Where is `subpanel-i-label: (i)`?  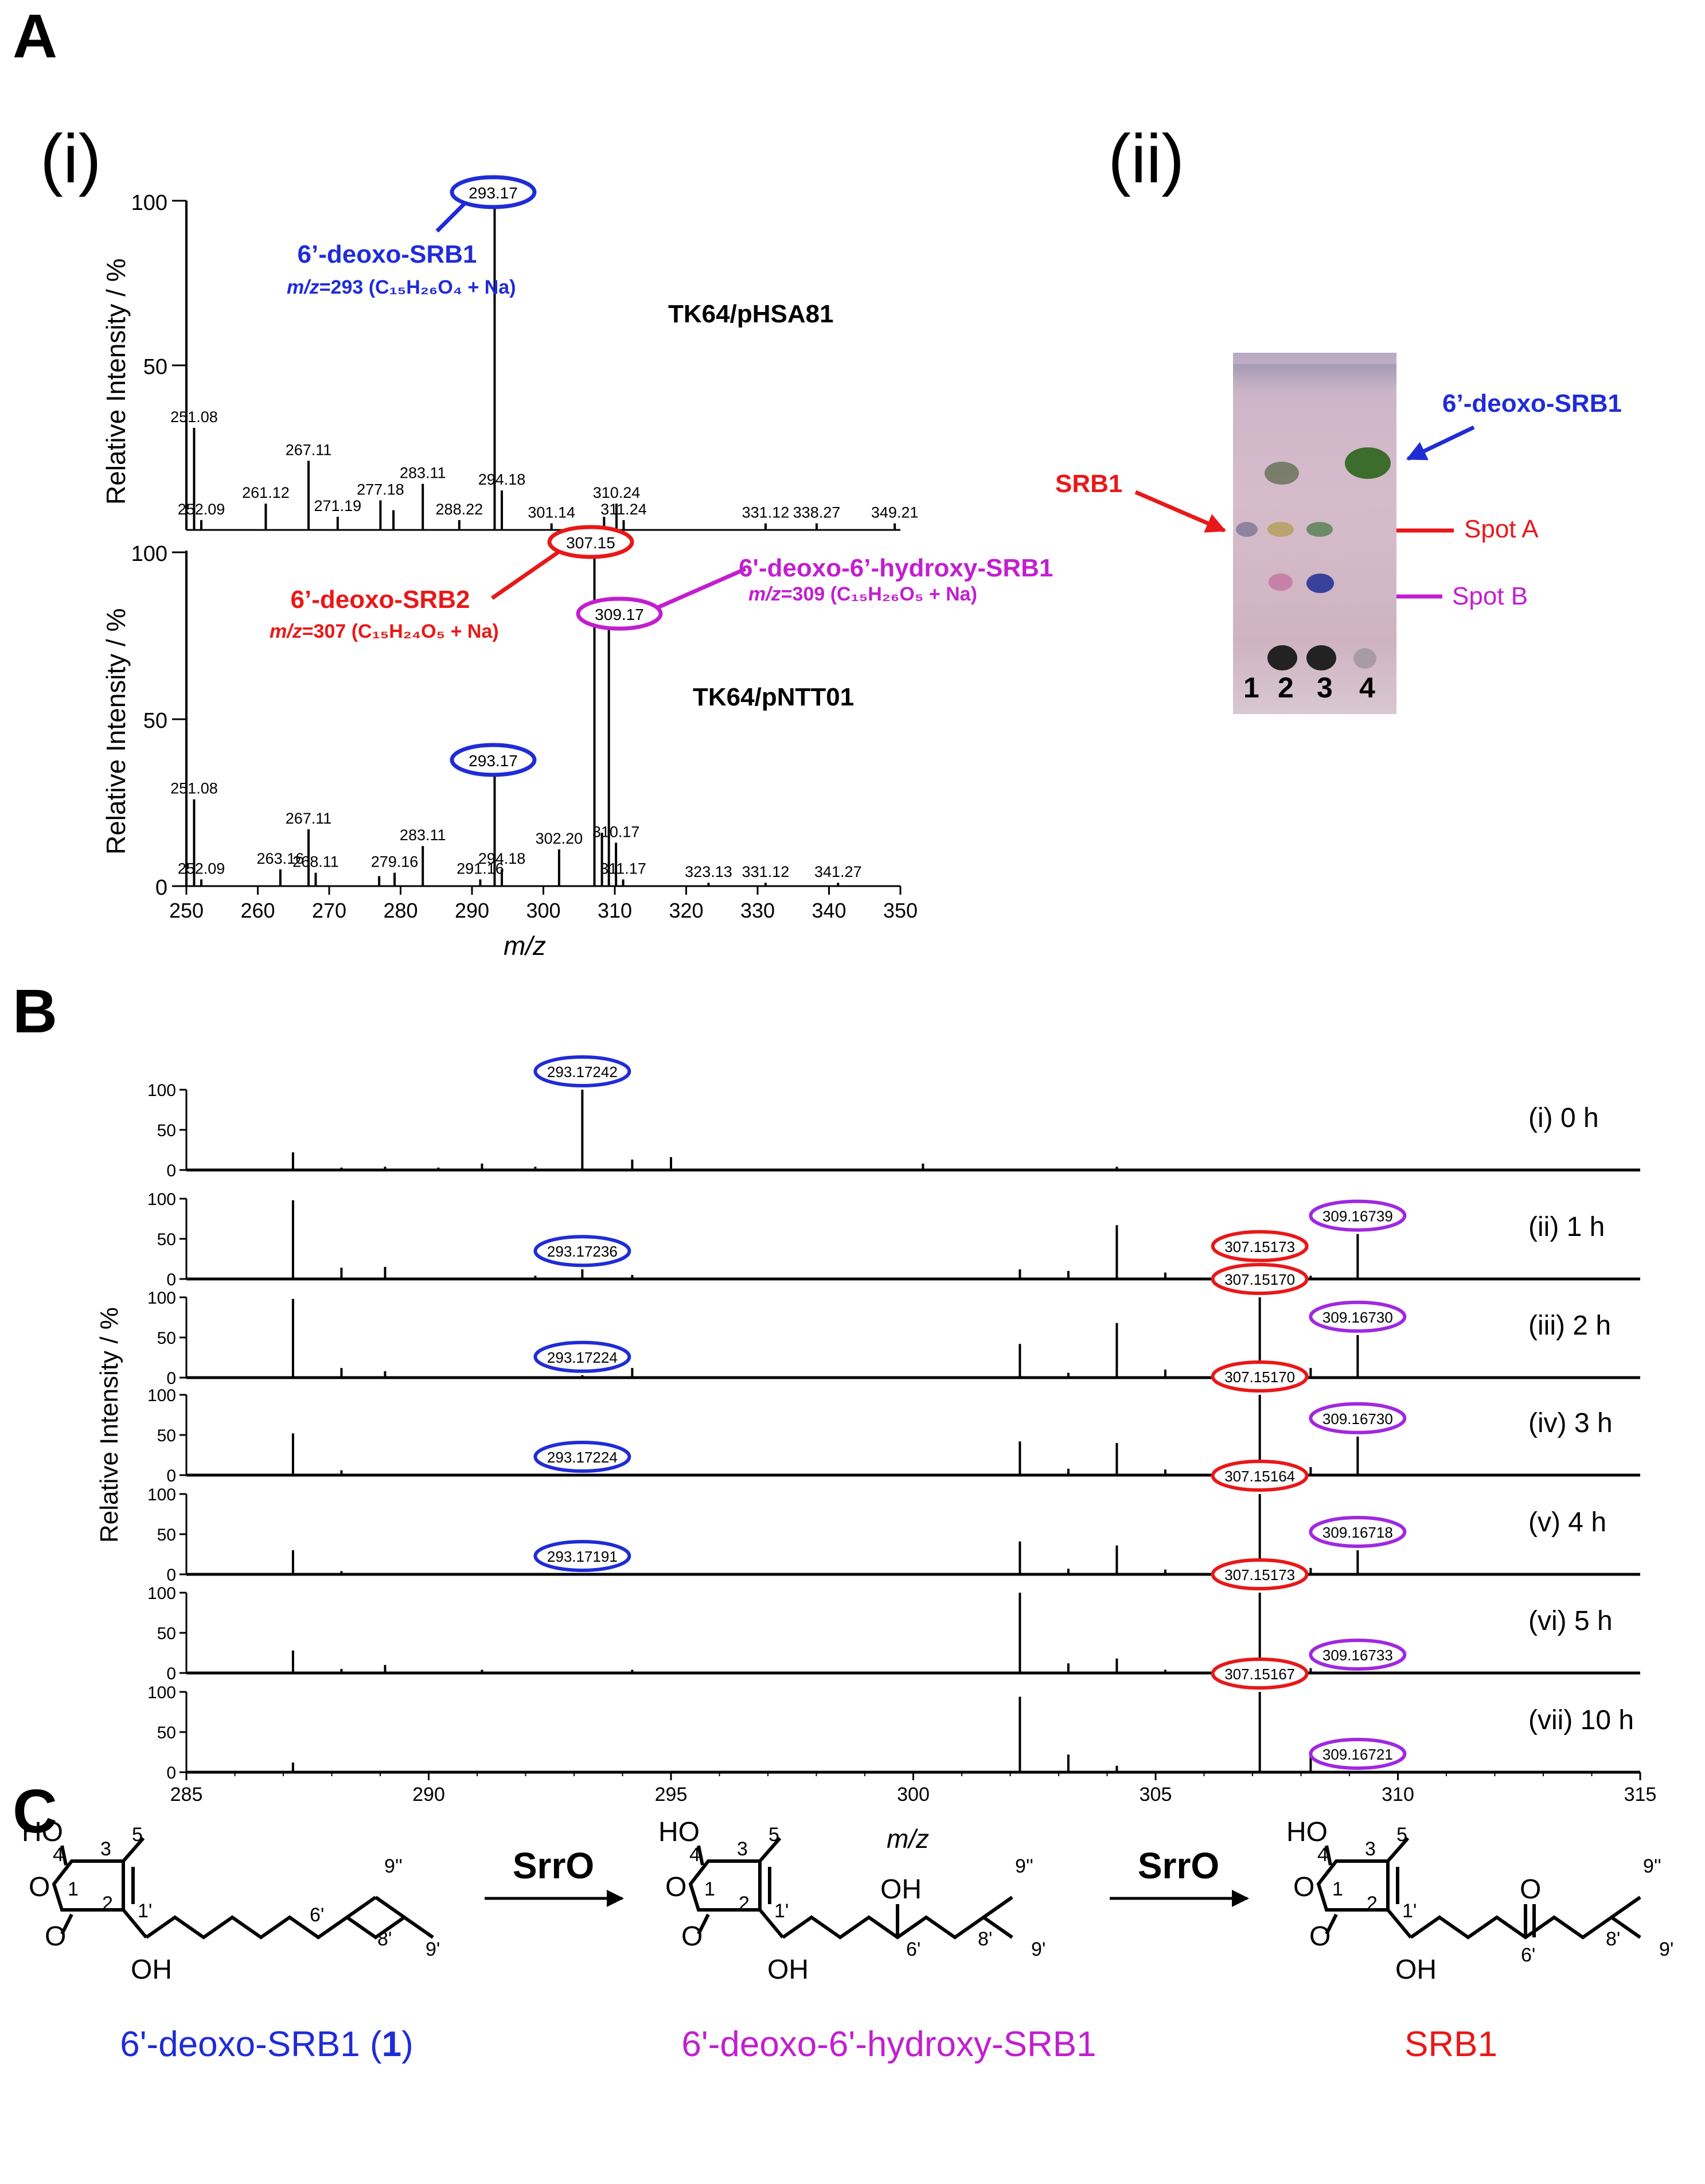
subpanel-i-label: (i) is located at coordinates (71, 158).